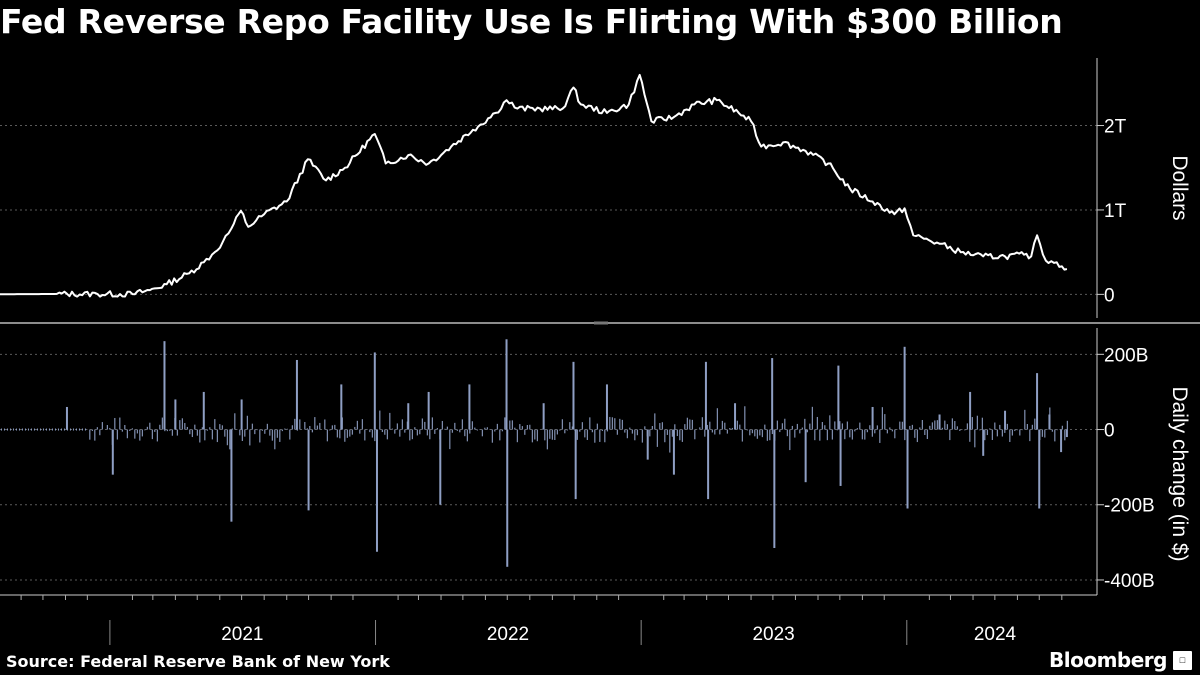  I want to click on top-y-tick-label: 2T, so click(1115, 127).